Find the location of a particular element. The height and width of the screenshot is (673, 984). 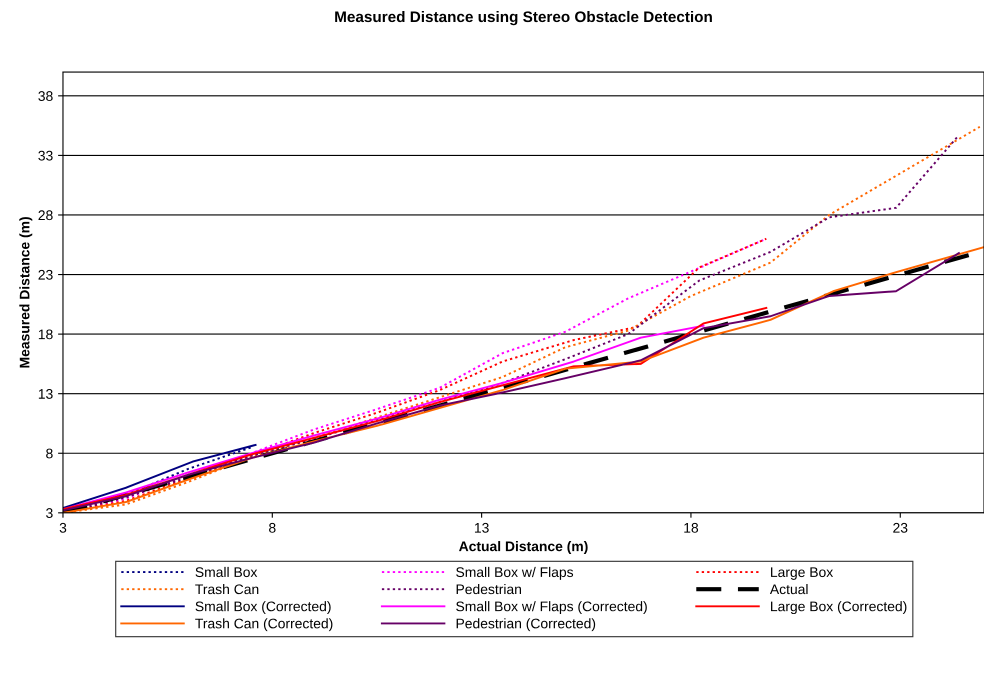

x-tick-label: 3 is located at coordinates (63, 527).